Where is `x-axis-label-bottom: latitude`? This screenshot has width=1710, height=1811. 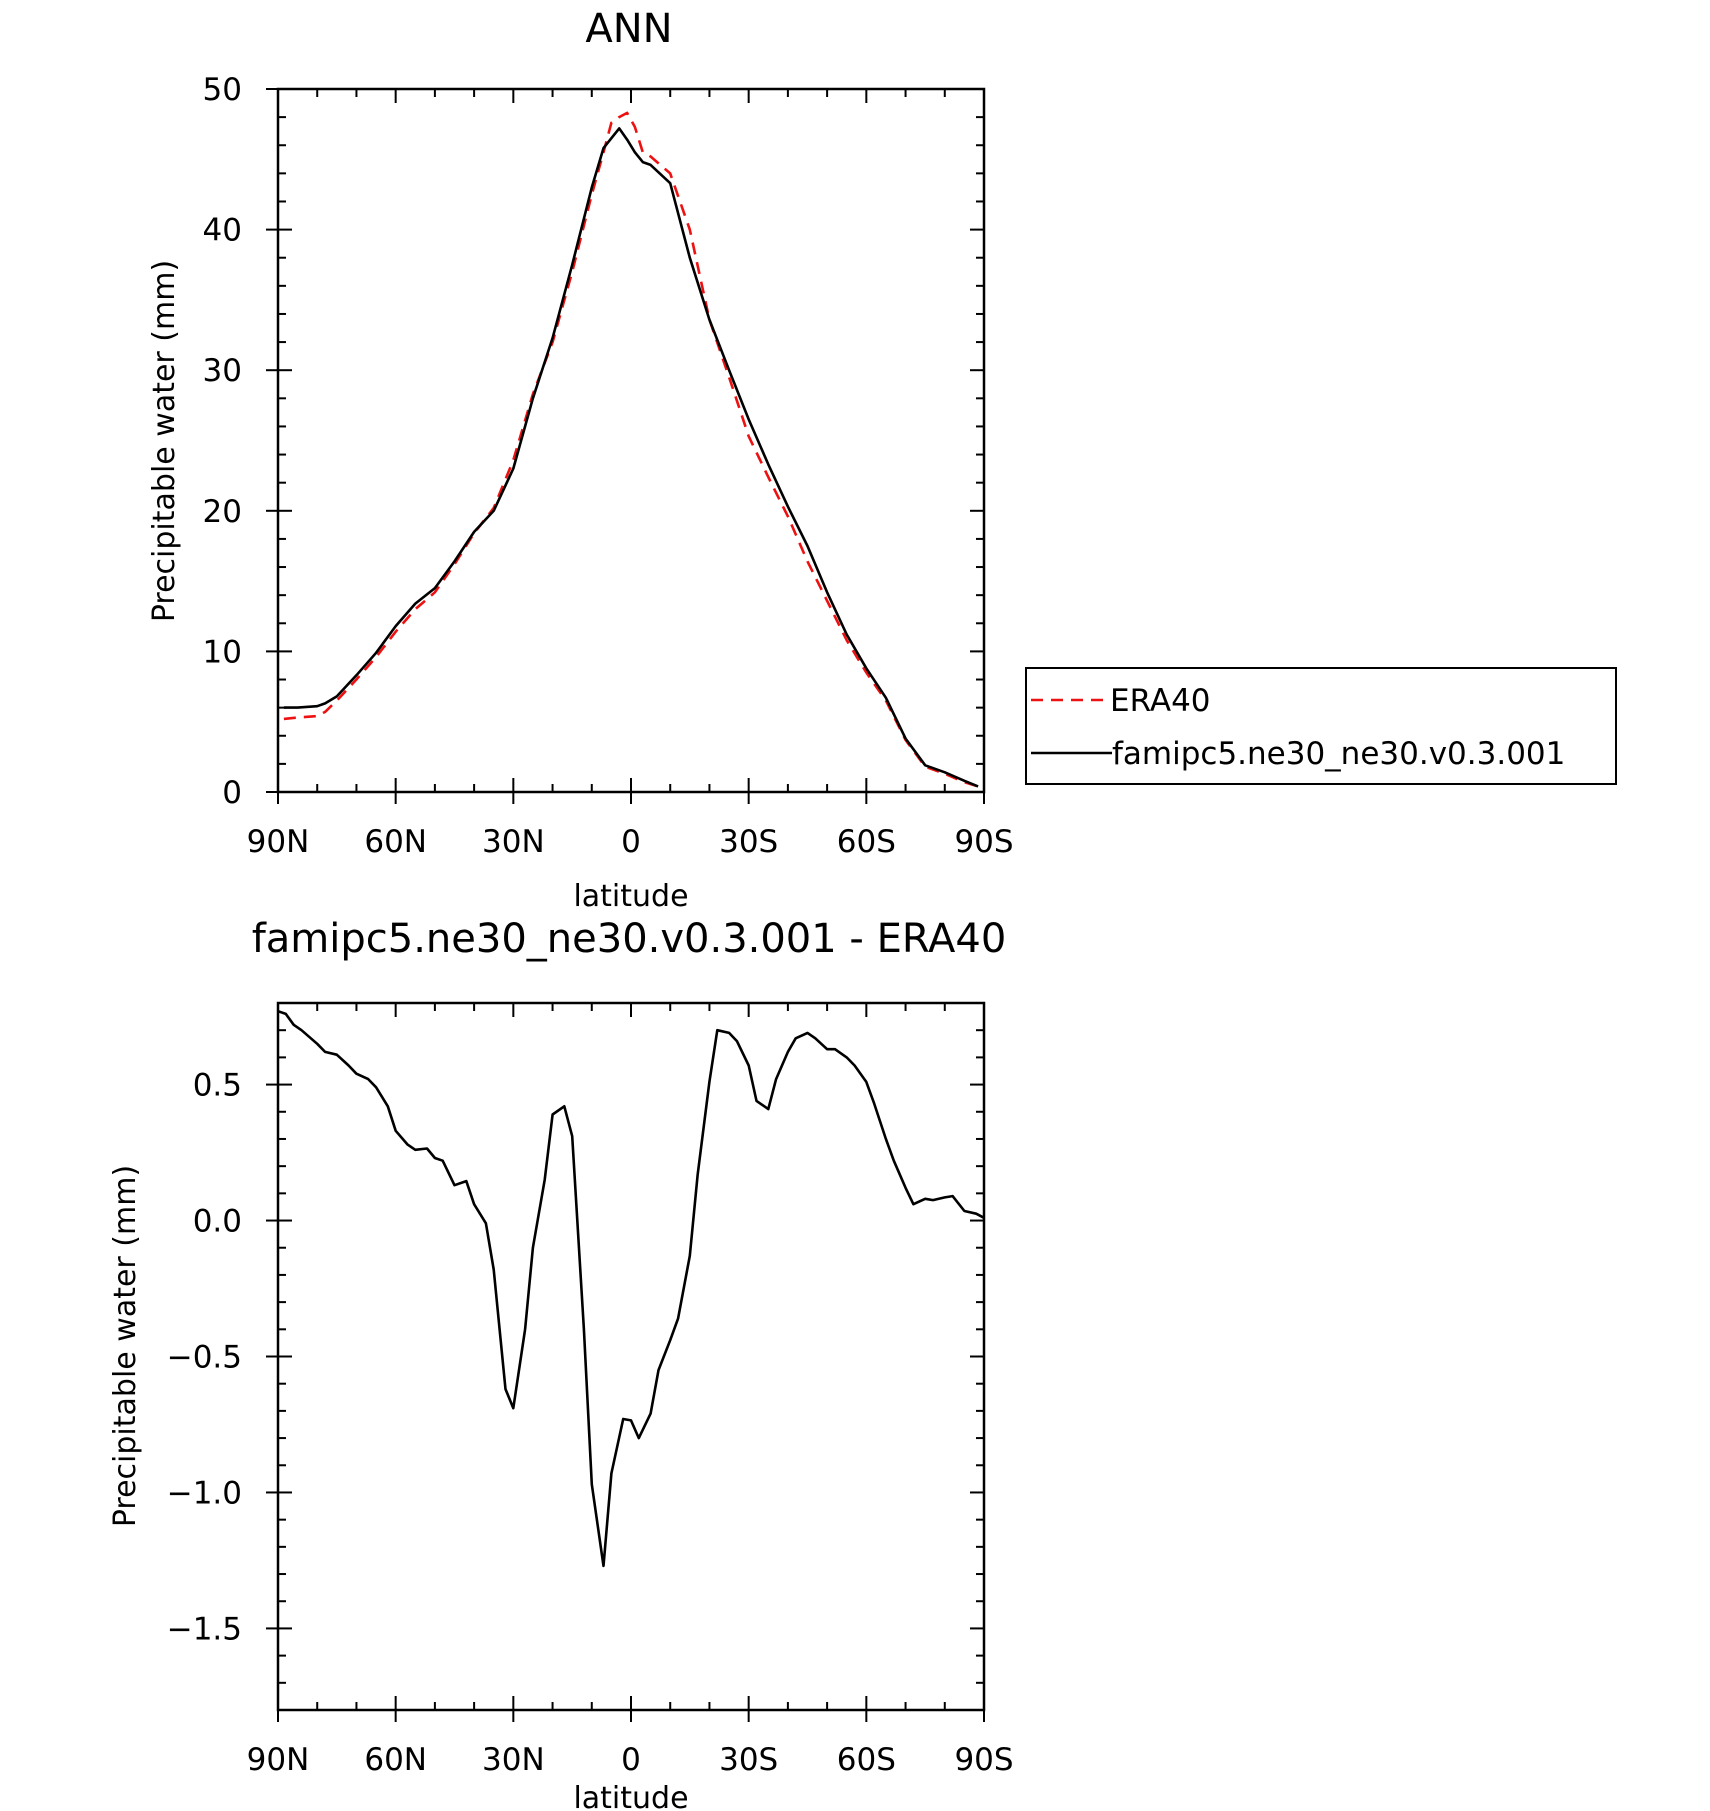 x-axis-label-bottom: latitude is located at coordinates (630, 1796).